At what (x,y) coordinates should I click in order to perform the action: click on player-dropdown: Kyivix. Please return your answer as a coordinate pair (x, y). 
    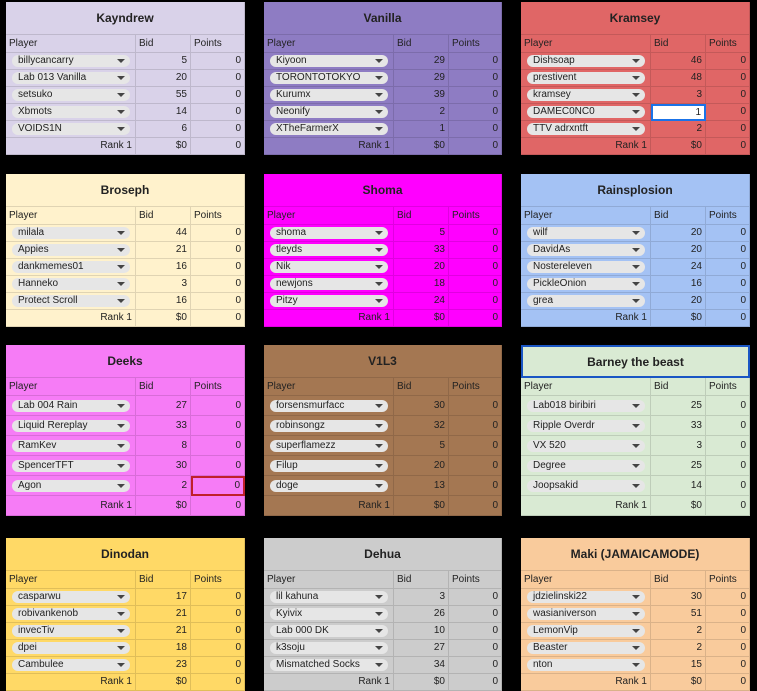
    Looking at the image, I should click on (329, 614).